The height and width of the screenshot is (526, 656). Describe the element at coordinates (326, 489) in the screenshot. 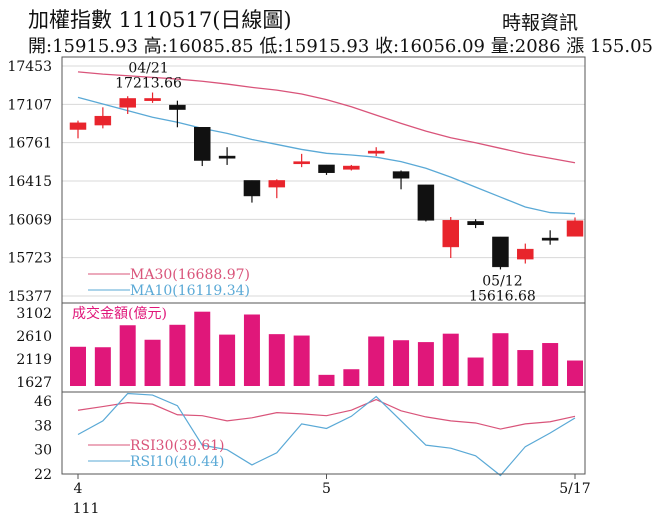

I see `x-tick-label: 5` at that location.